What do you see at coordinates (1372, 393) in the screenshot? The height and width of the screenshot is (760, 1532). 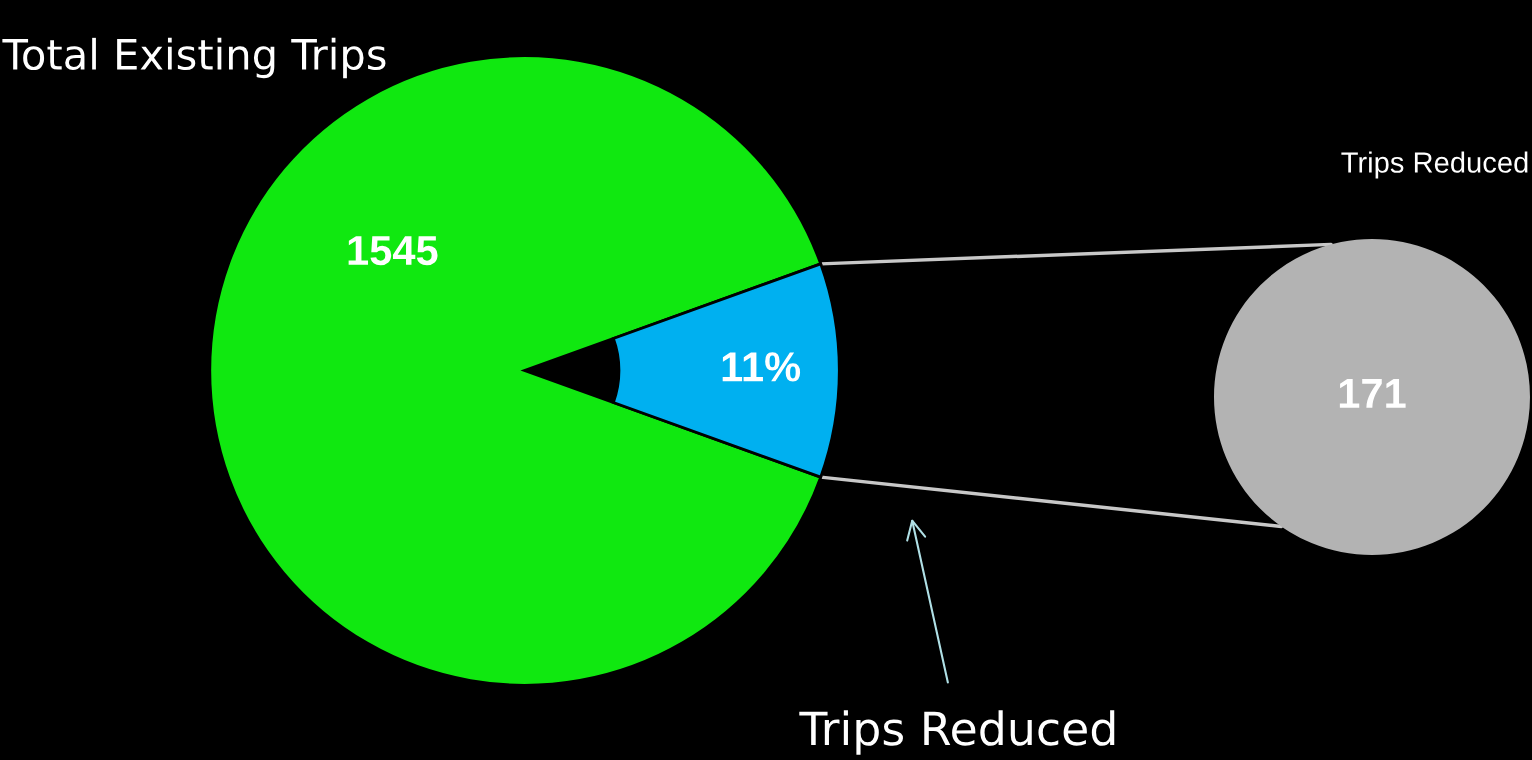 I see `data-label: 171` at bounding box center [1372, 393].